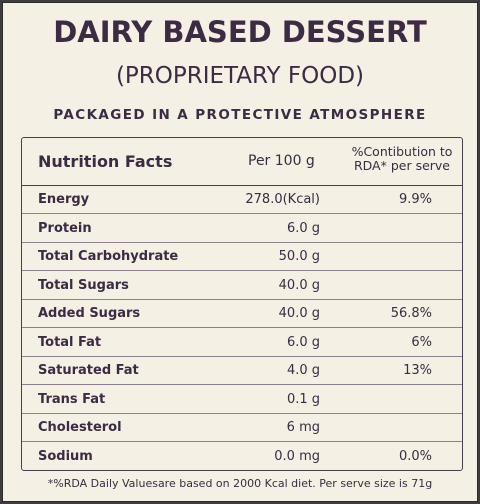 The height and width of the screenshot is (504, 480). I want to click on nutrient-name: Total Carbohydrate, so click(108, 256).